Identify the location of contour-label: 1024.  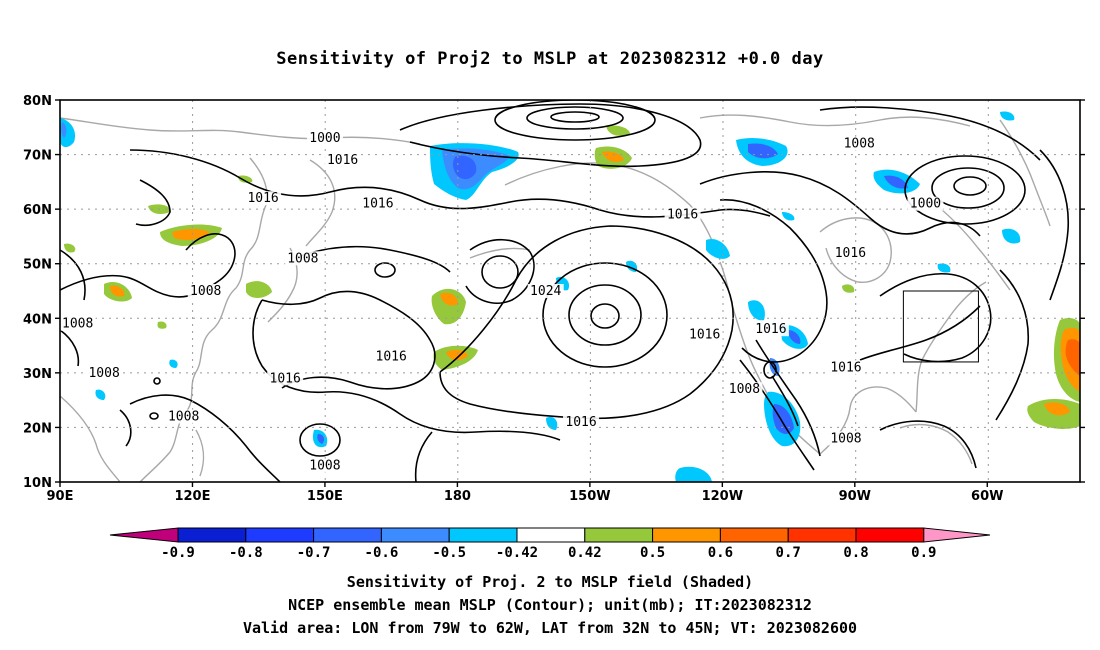
(545, 291).